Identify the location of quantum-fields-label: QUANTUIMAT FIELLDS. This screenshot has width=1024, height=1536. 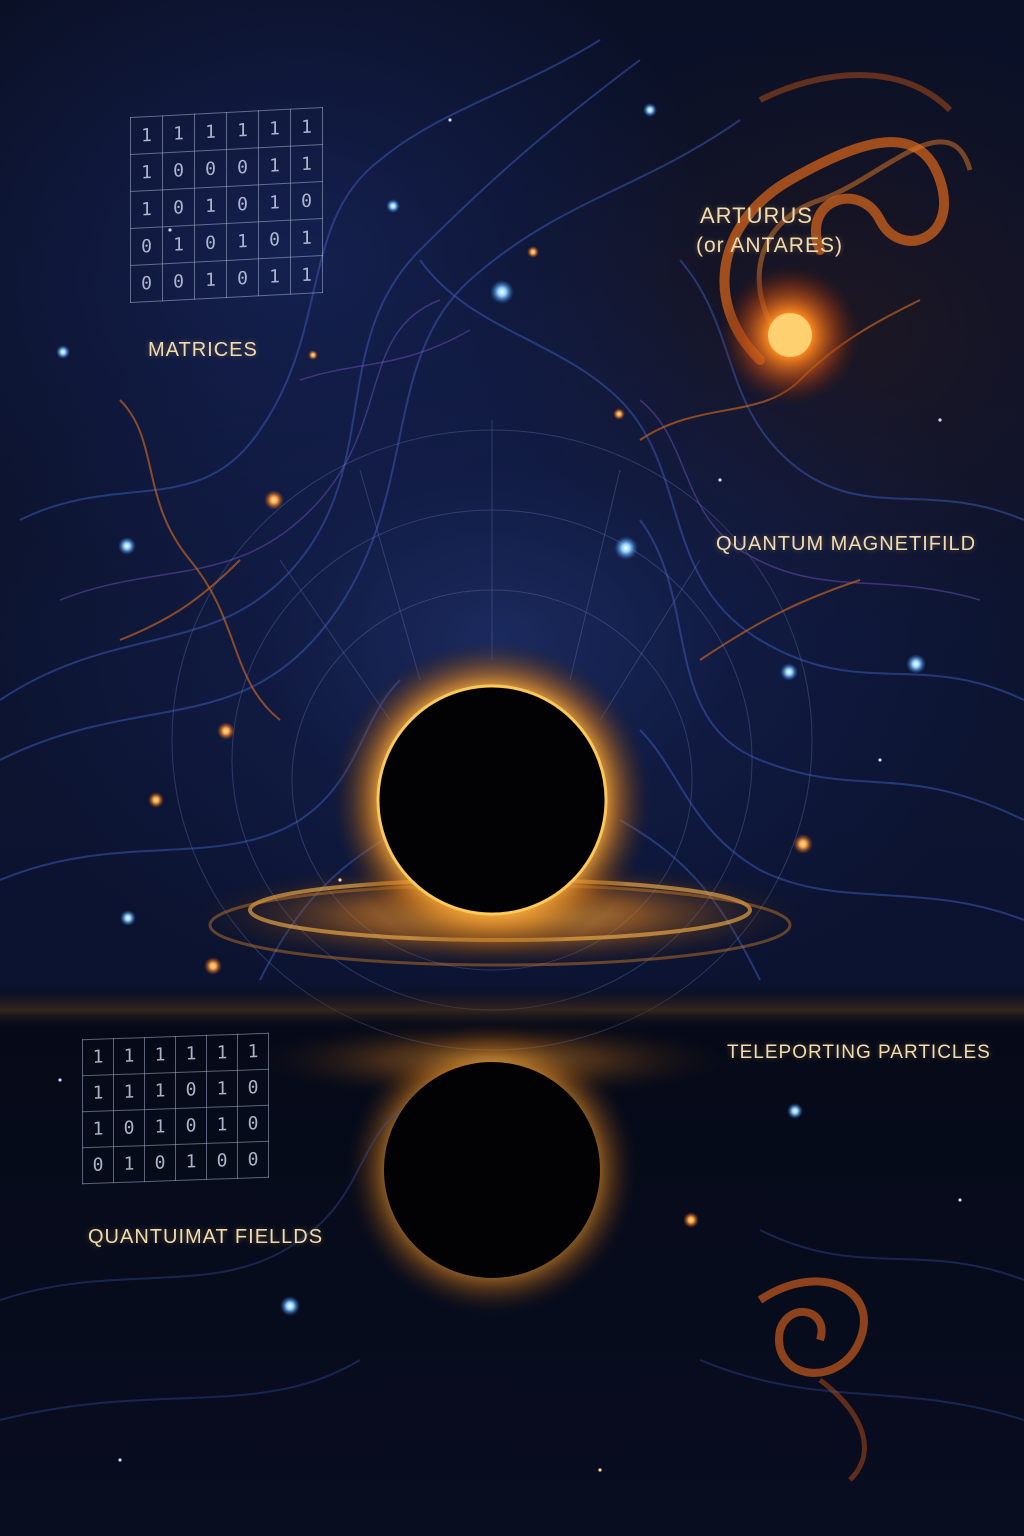
(206, 1237).